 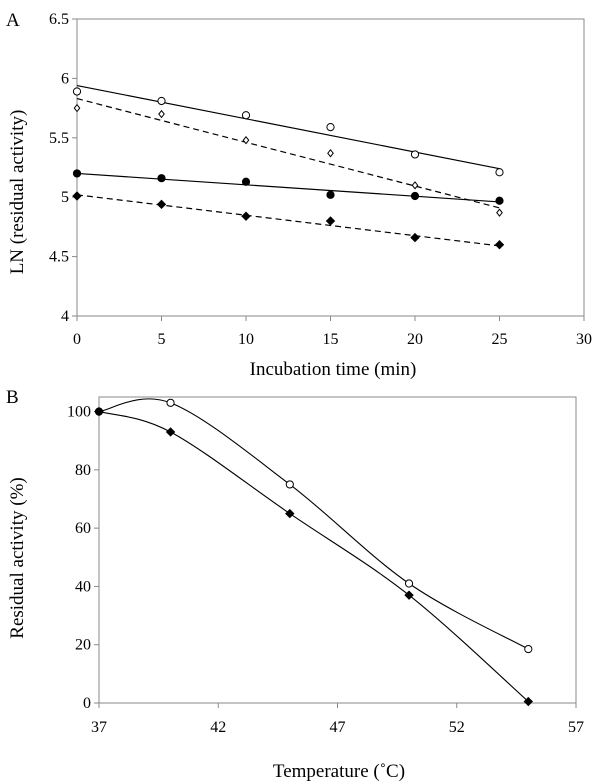 I want to click on panel-b-y-tick-label: 100, so click(x=79, y=412).